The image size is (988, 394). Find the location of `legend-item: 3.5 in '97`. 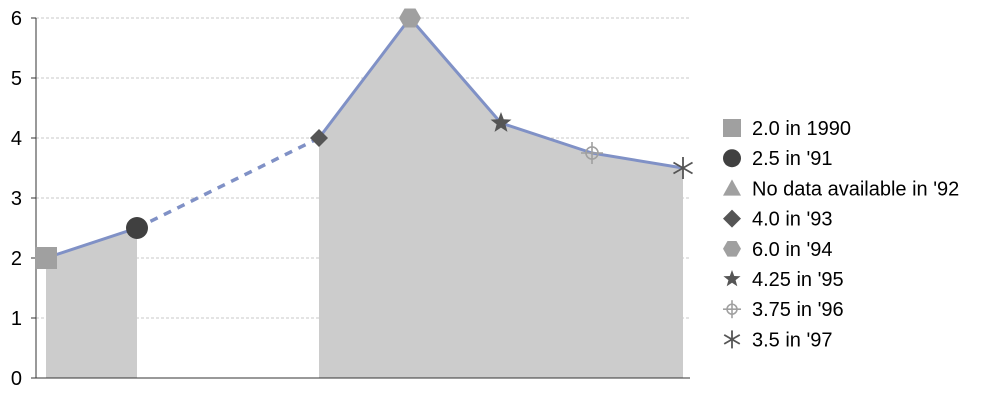

legend-item: 3.5 in '97 is located at coordinates (778, 340).